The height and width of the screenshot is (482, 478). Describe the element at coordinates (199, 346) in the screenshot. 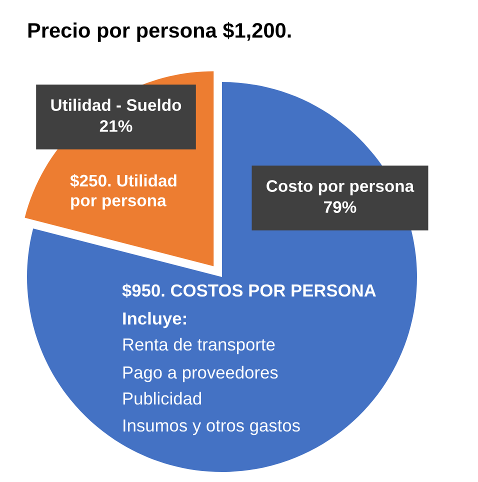

I see `text: Renta de transporte` at that location.